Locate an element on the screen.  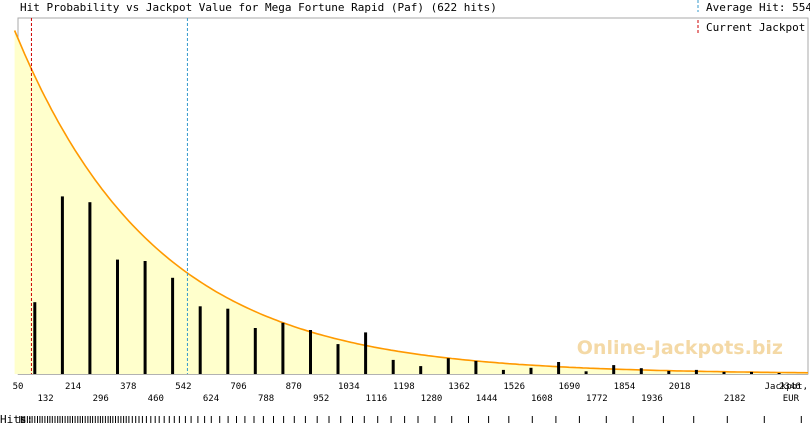
x-tick-label: 1690 is located at coordinates (569, 387).